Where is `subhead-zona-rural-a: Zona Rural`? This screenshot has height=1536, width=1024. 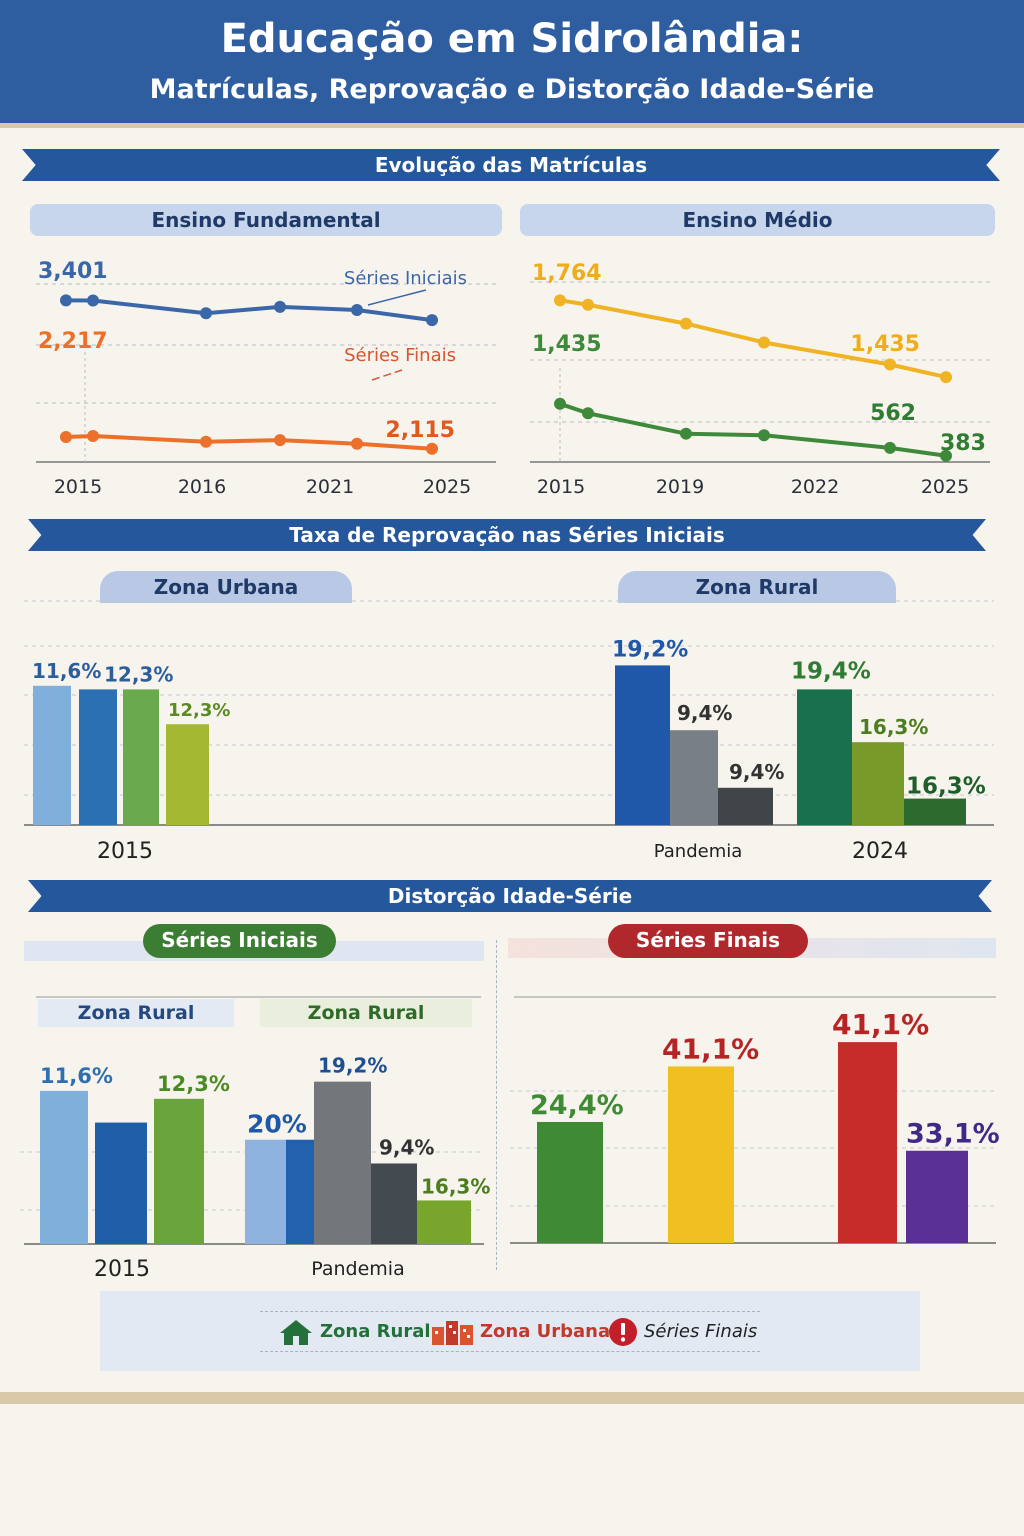 subhead-zona-rural-a: Zona Rural is located at coordinates (136, 1013).